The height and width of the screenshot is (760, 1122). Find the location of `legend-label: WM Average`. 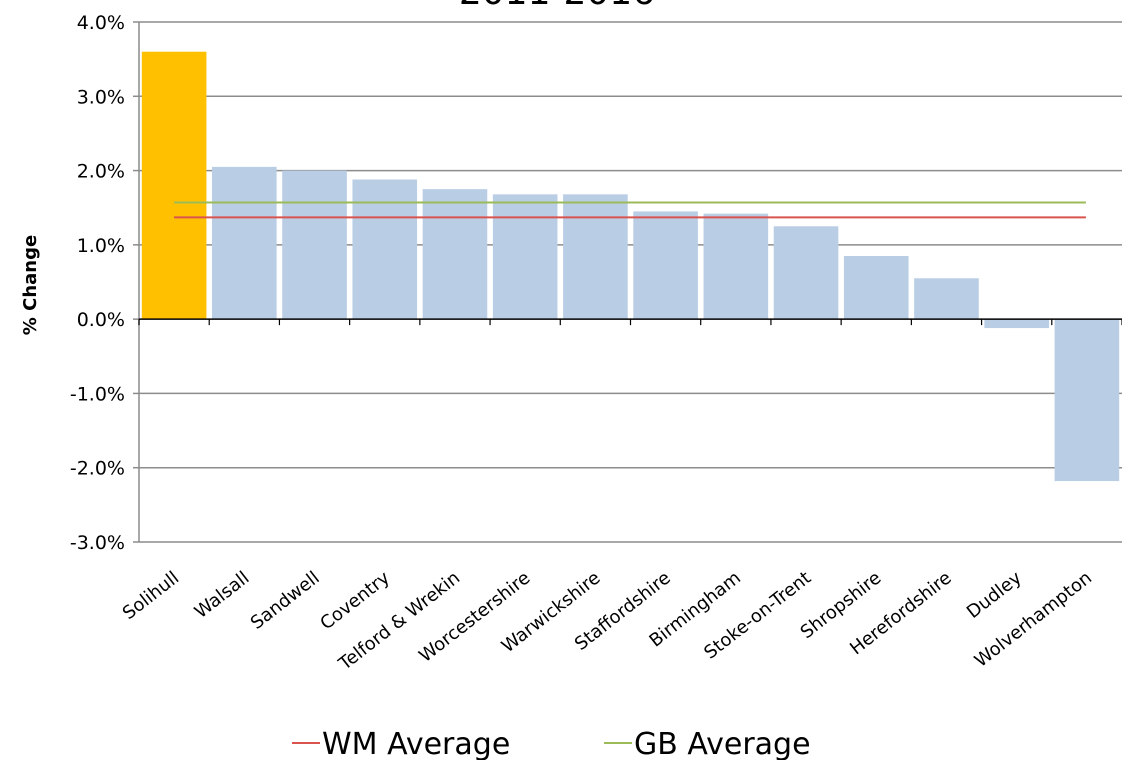

legend-label: WM Average is located at coordinates (416, 743).